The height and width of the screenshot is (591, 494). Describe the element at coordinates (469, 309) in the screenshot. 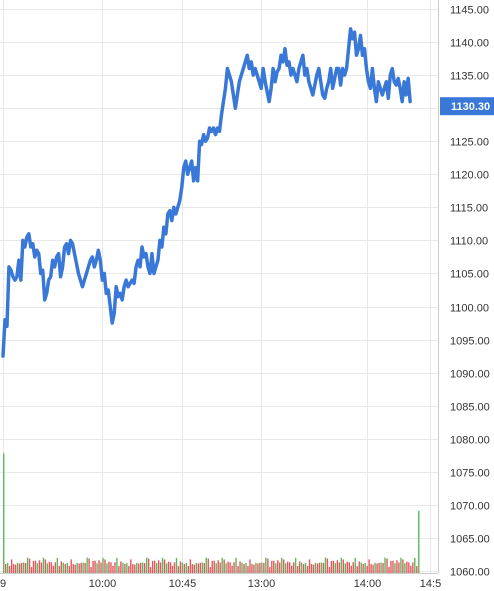

I see `y-tick-label: 1100.00` at that location.